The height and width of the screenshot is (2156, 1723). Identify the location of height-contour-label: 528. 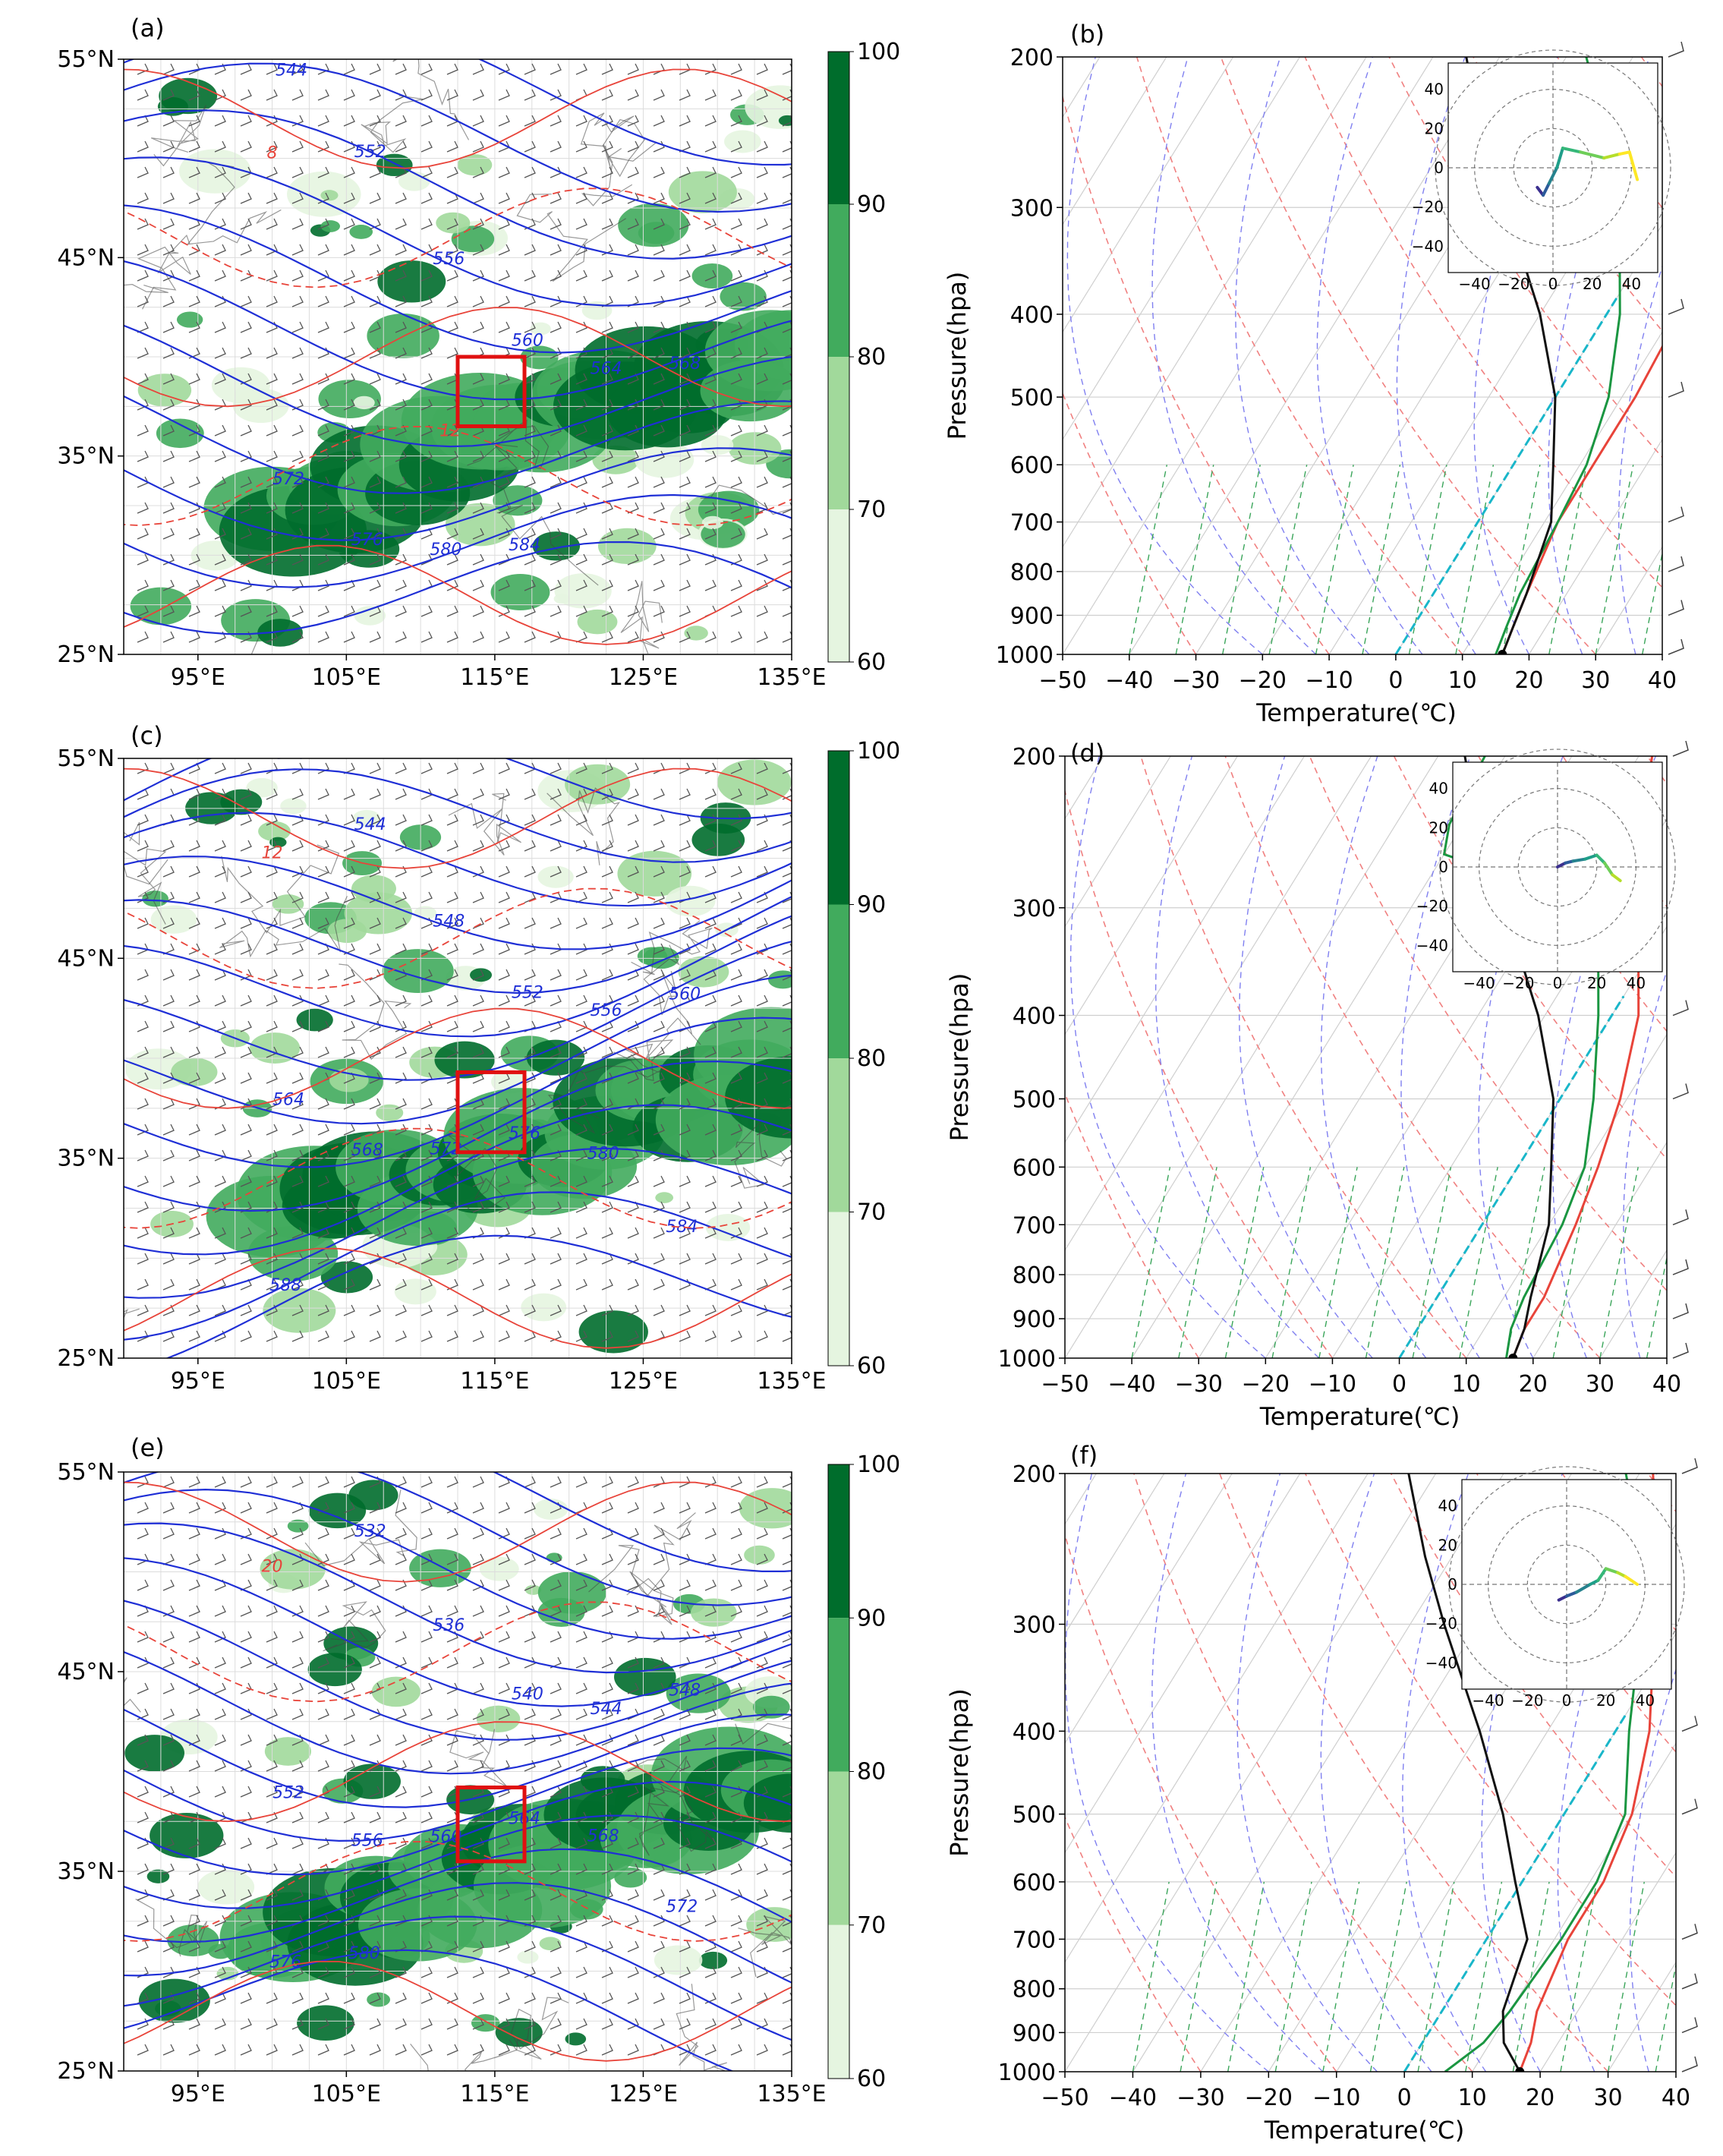
(292, 1464).